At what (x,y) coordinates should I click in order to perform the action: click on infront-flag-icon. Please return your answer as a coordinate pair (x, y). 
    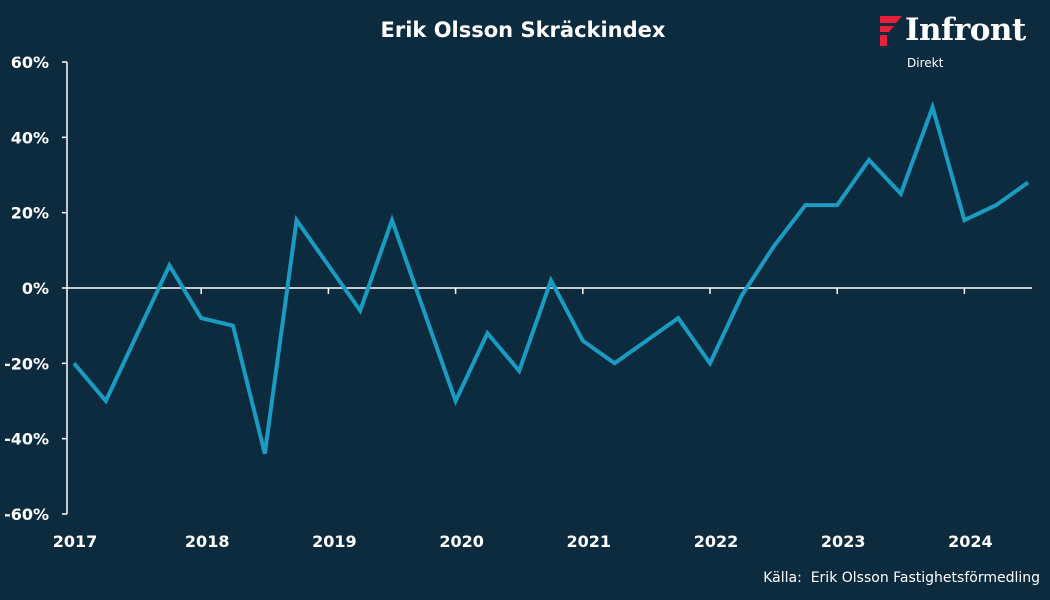
    Looking at the image, I should click on (891, 31).